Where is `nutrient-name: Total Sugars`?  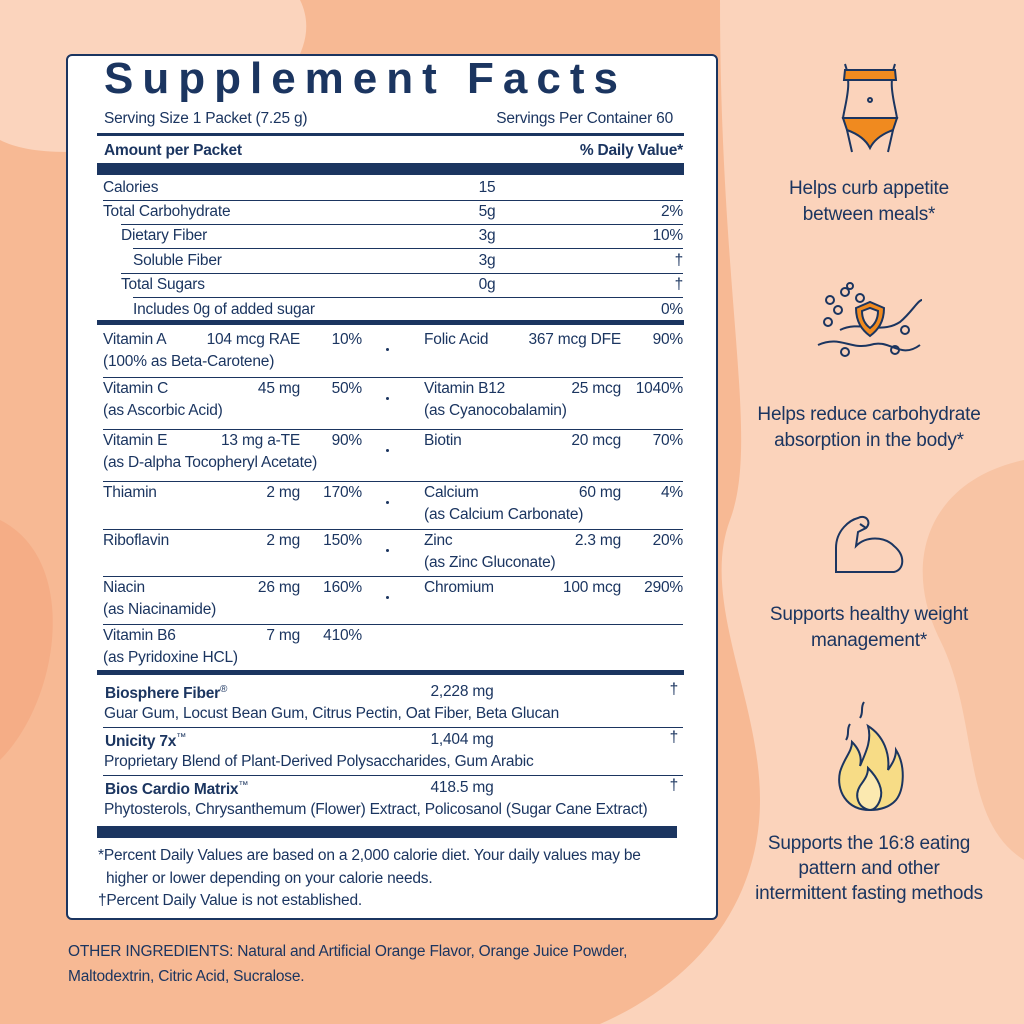
nutrient-name: Total Sugars is located at coordinates (163, 284).